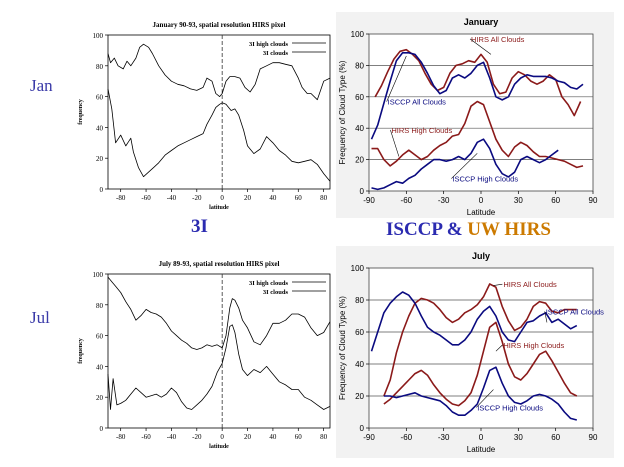 Image resolution: width=624 pixels, height=467 pixels. I want to click on chart-jan-3i-xtick-label-3: -20, so click(197, 198).